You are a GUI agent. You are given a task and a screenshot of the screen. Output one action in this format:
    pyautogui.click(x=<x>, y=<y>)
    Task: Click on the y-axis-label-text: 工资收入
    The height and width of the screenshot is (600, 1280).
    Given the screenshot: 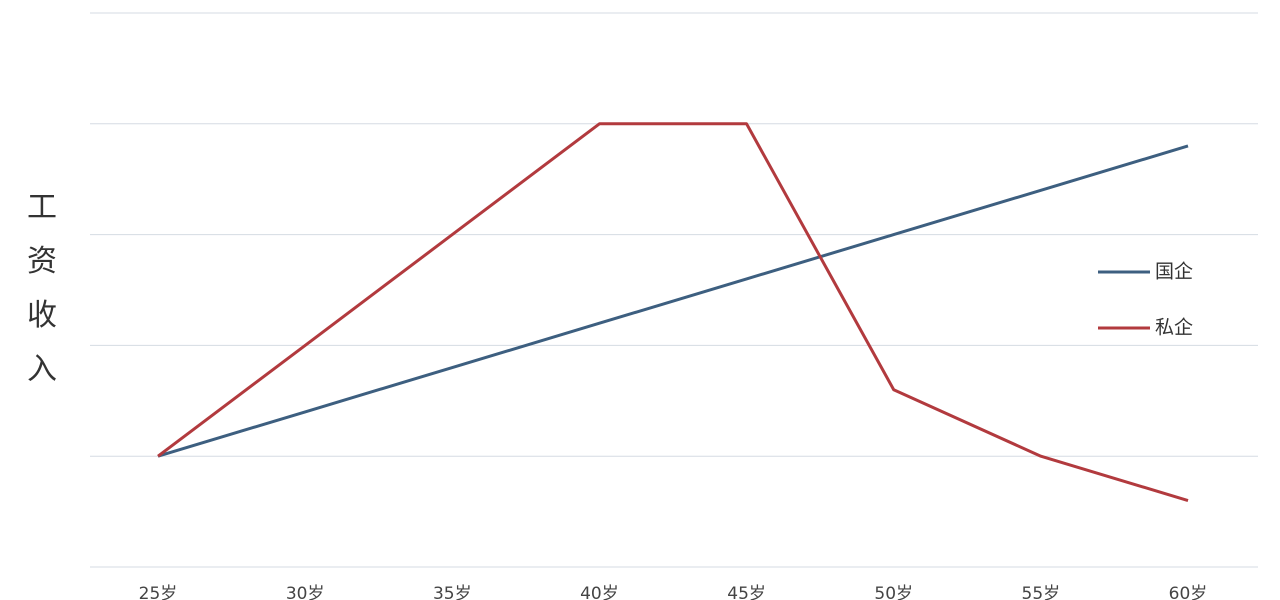 What is the action you would take?
    pyautogui.click(x=42, y=288)
    